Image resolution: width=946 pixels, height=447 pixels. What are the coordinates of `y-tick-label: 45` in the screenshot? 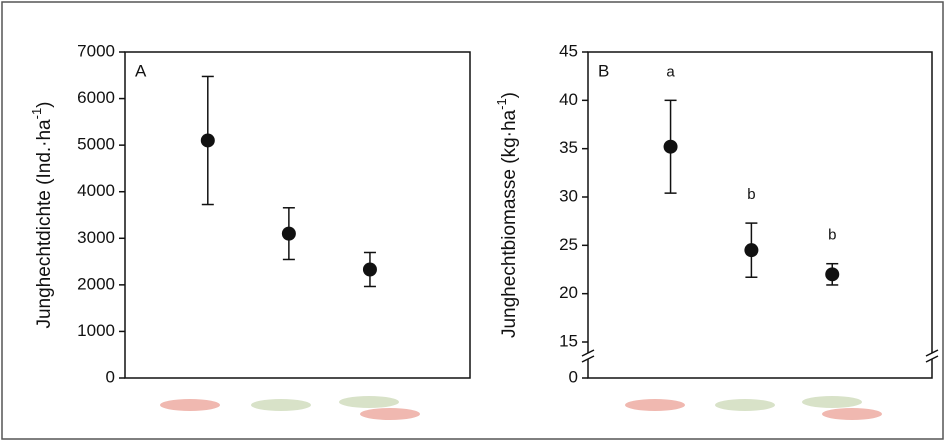 It's located at (568, 50).